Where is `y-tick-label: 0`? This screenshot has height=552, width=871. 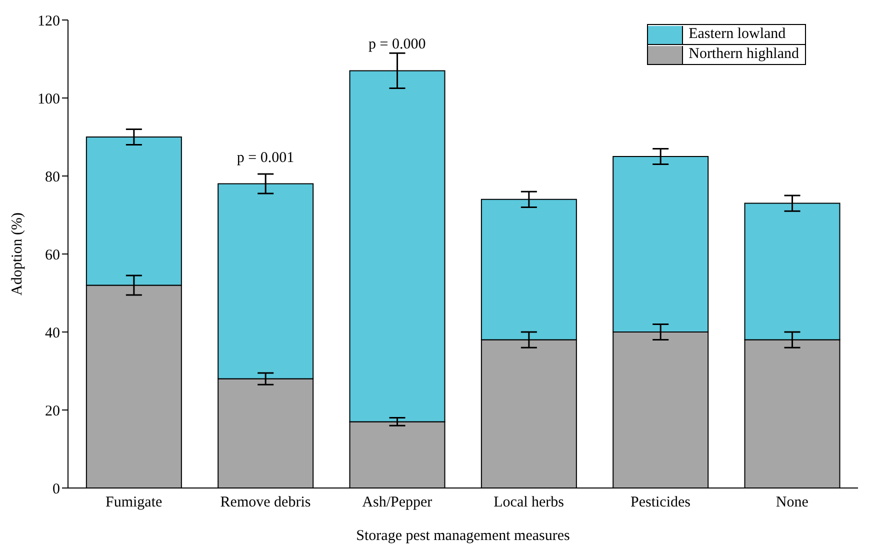 y-tick-label: 0 is located at coordinates (56, 489).